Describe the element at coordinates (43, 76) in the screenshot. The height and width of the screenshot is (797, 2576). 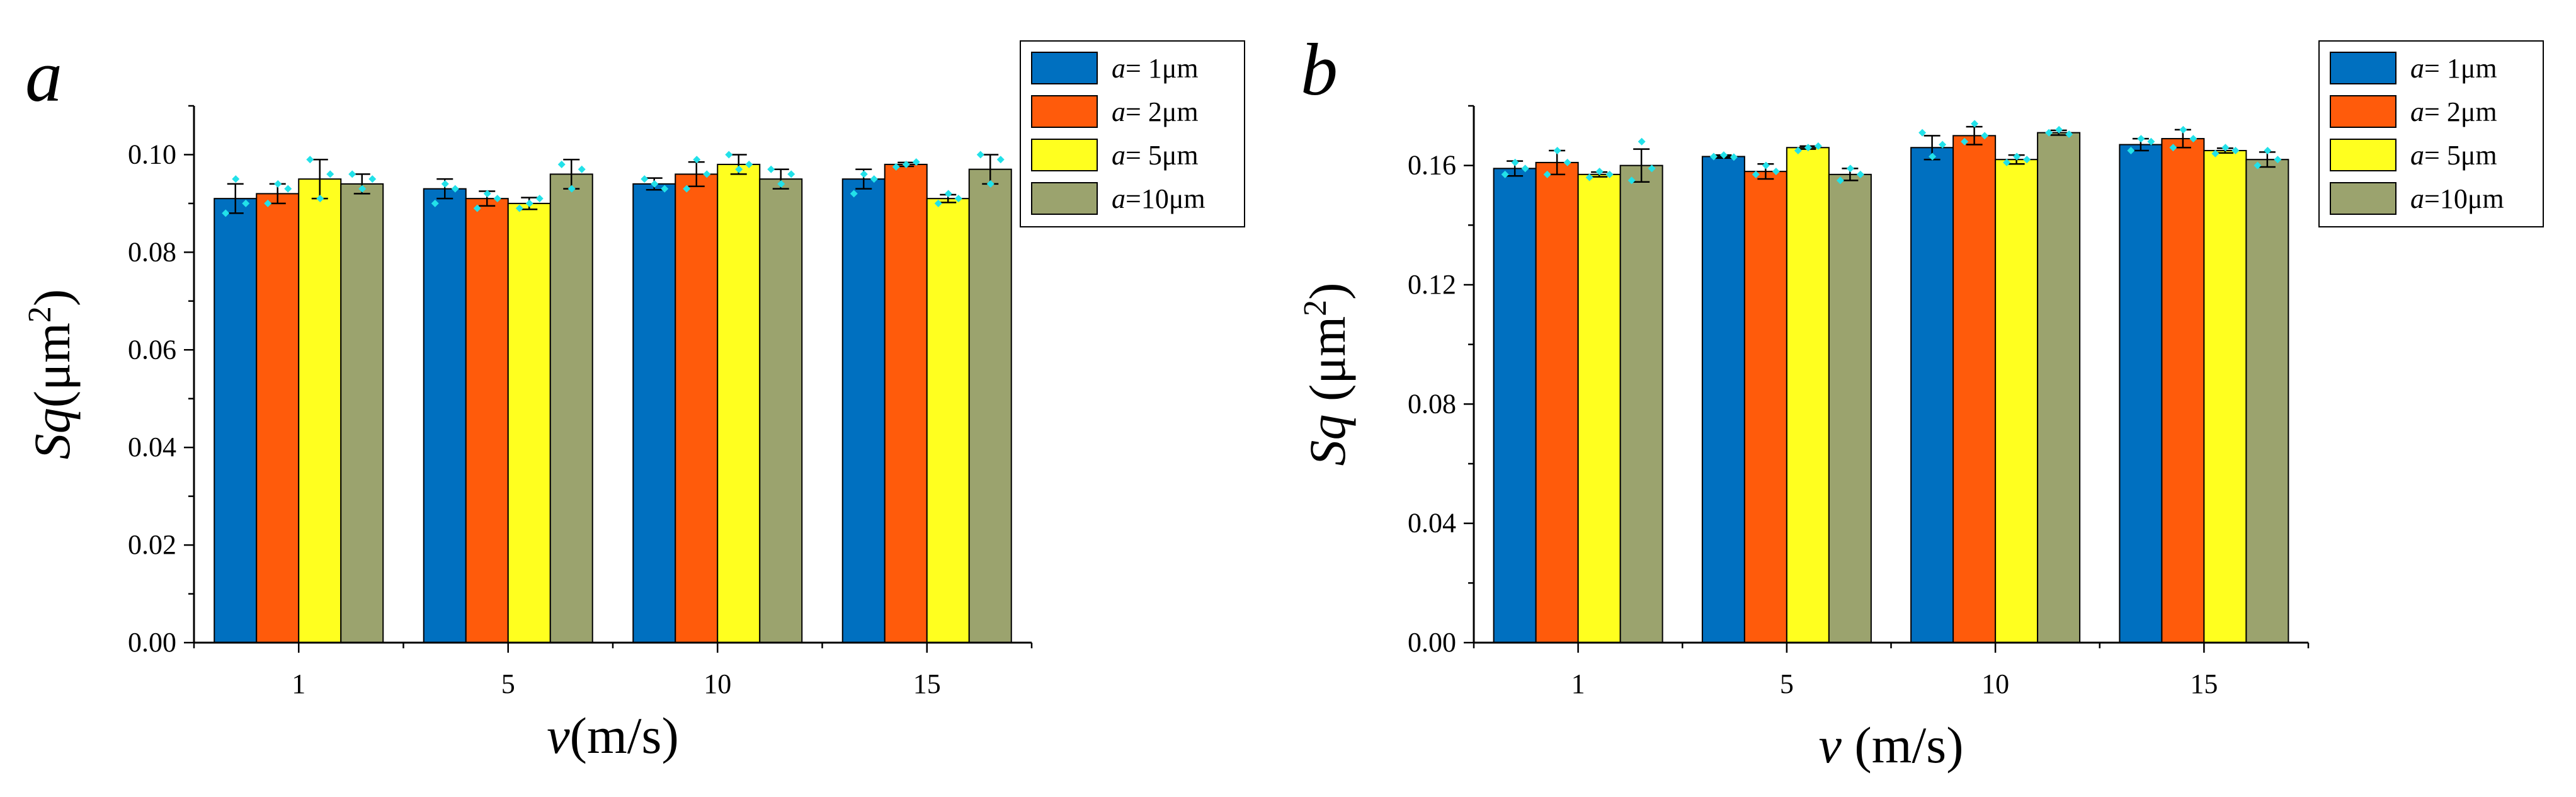
I see `panel-label: a` at that location.